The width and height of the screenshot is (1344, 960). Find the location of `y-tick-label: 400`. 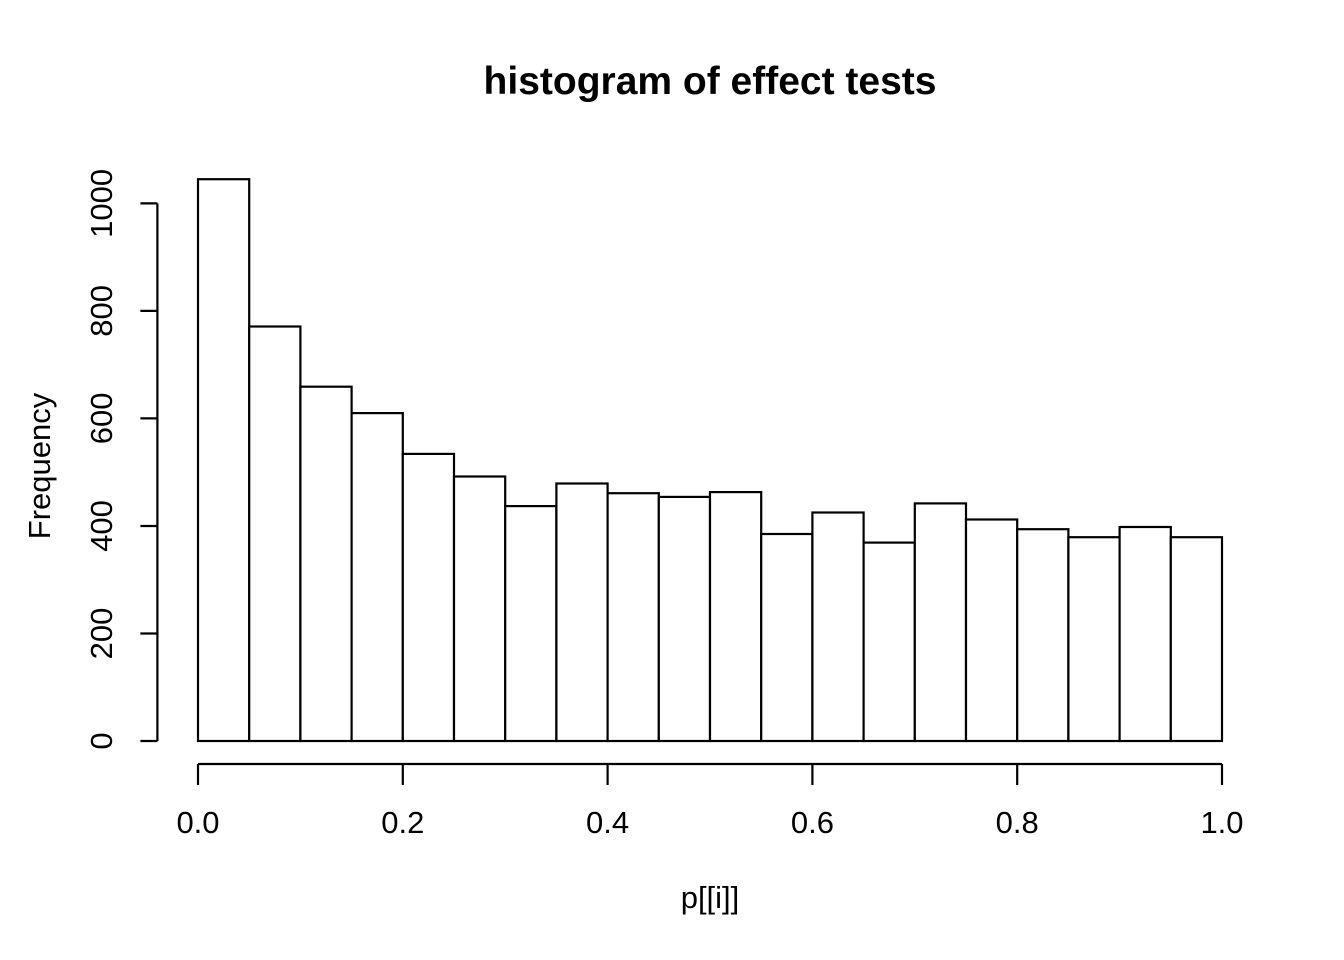

y-tick-label: 400 is located at coordinates (101, 526).